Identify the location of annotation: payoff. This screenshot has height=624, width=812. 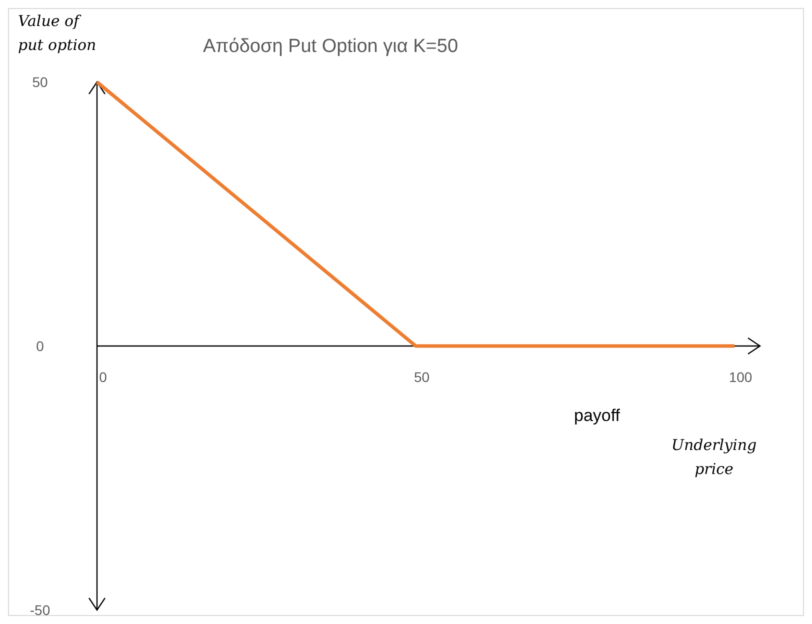
(597, 415).